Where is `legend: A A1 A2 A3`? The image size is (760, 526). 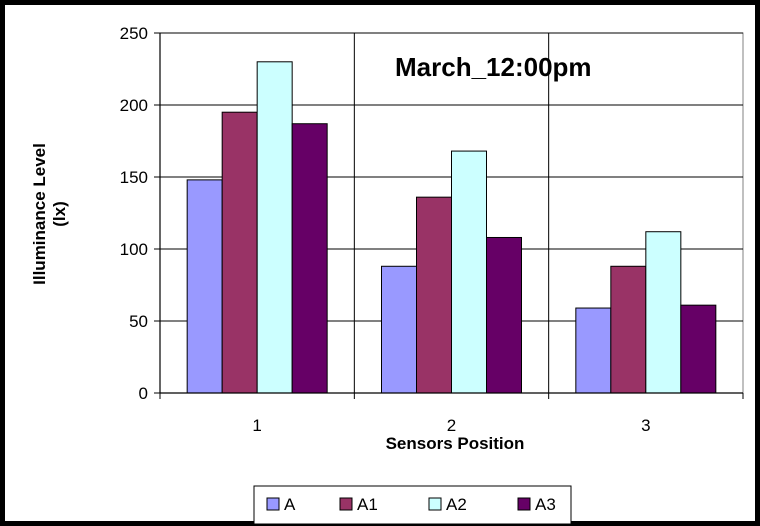
legend: A A1 A2 A3 is located at coordinates (412, 505).